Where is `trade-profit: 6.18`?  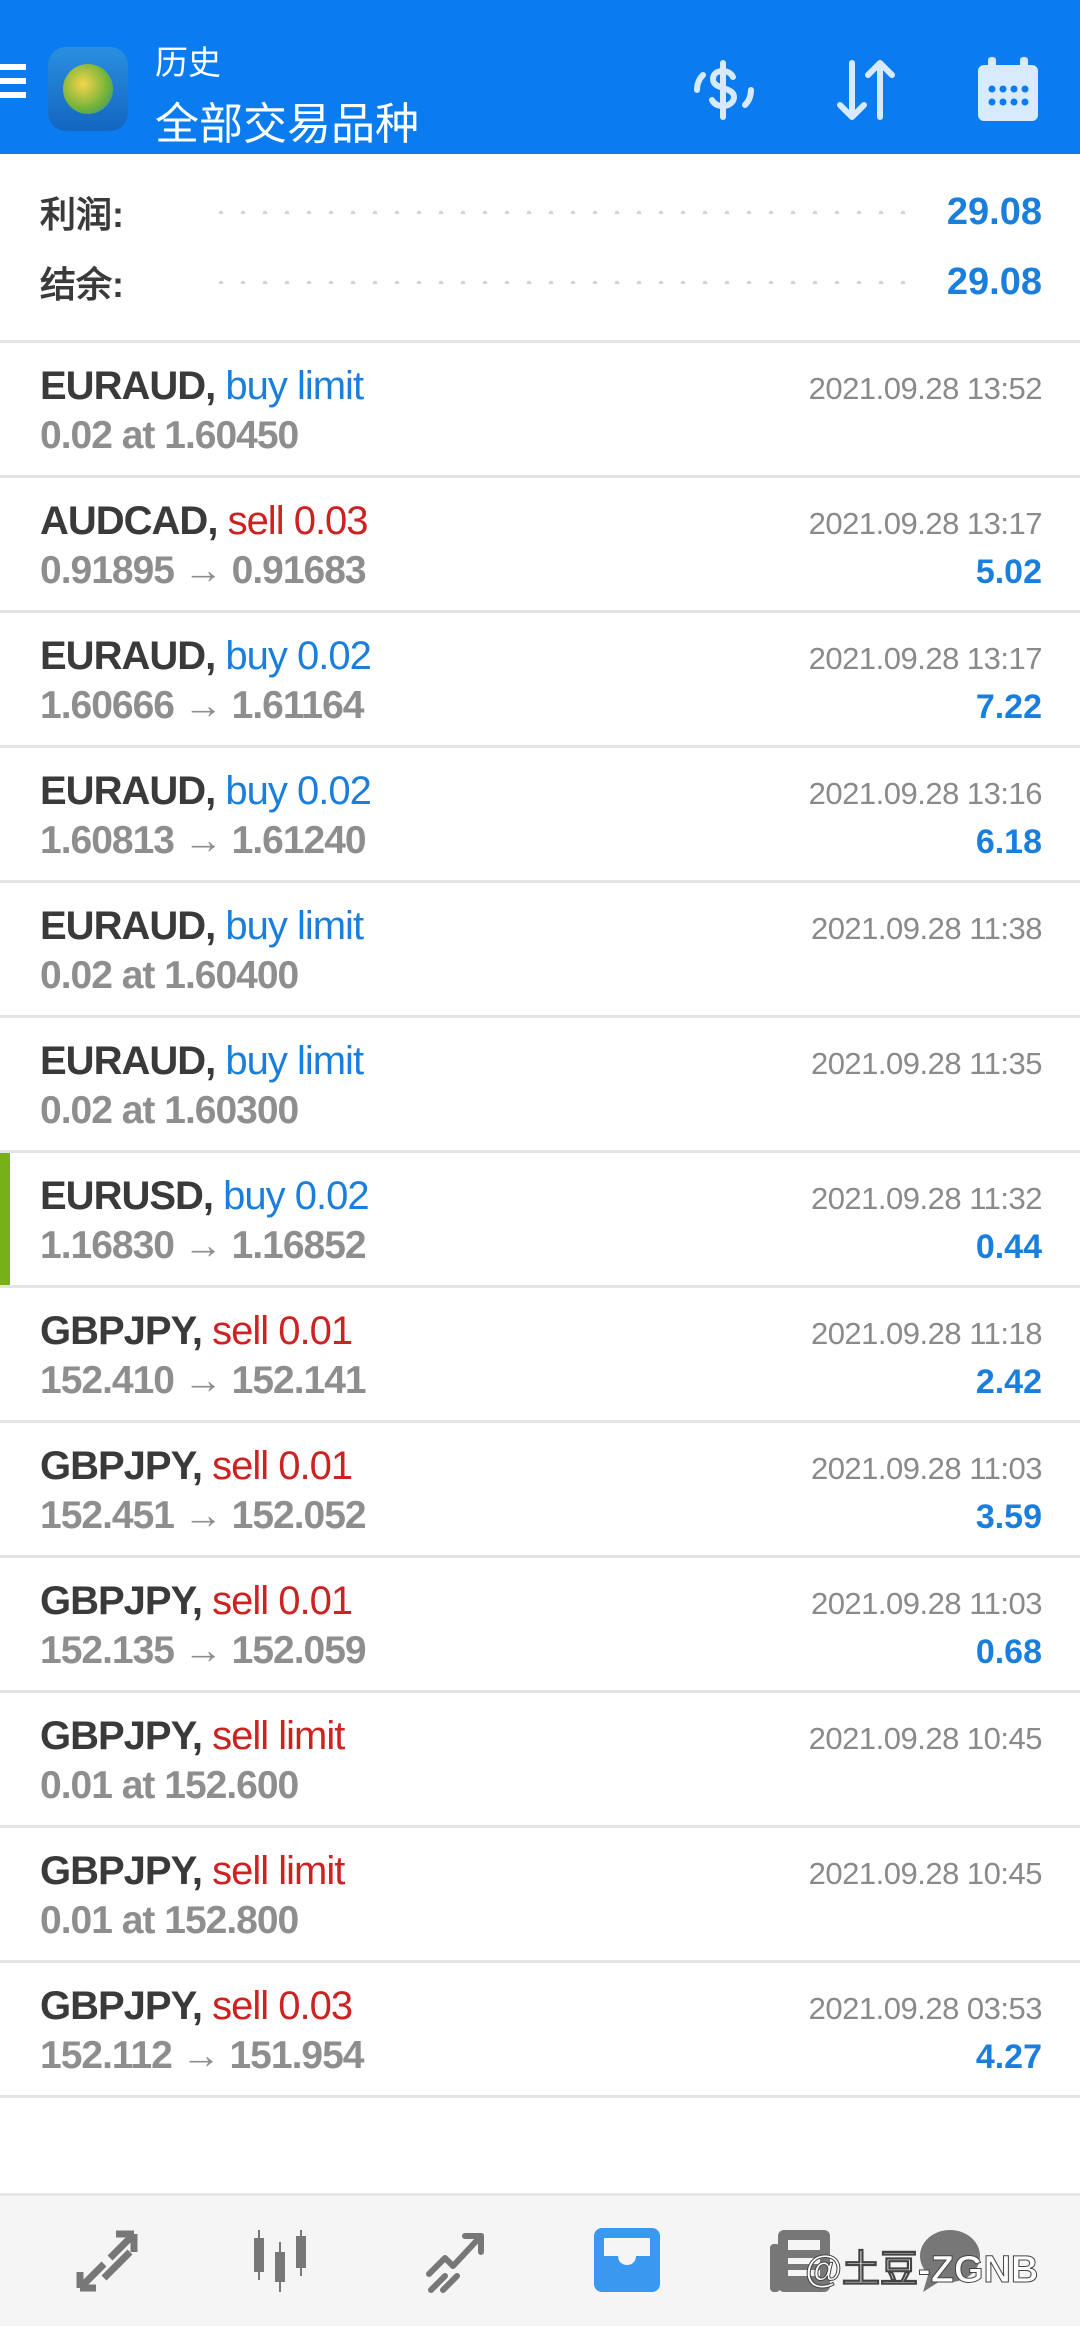
trade-profit: 6.18 is located at coordinates (1008, 842).